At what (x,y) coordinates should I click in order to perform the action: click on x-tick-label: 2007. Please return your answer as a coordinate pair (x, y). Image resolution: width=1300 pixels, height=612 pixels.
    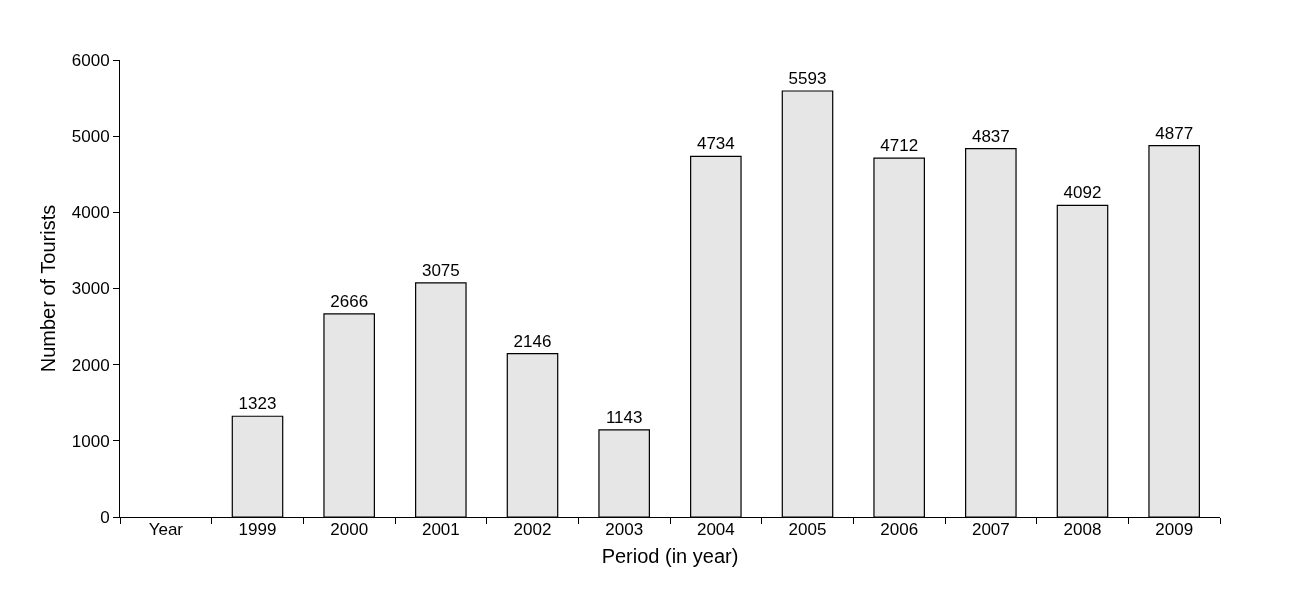
    Looking at the image, I should click on (990, 529).